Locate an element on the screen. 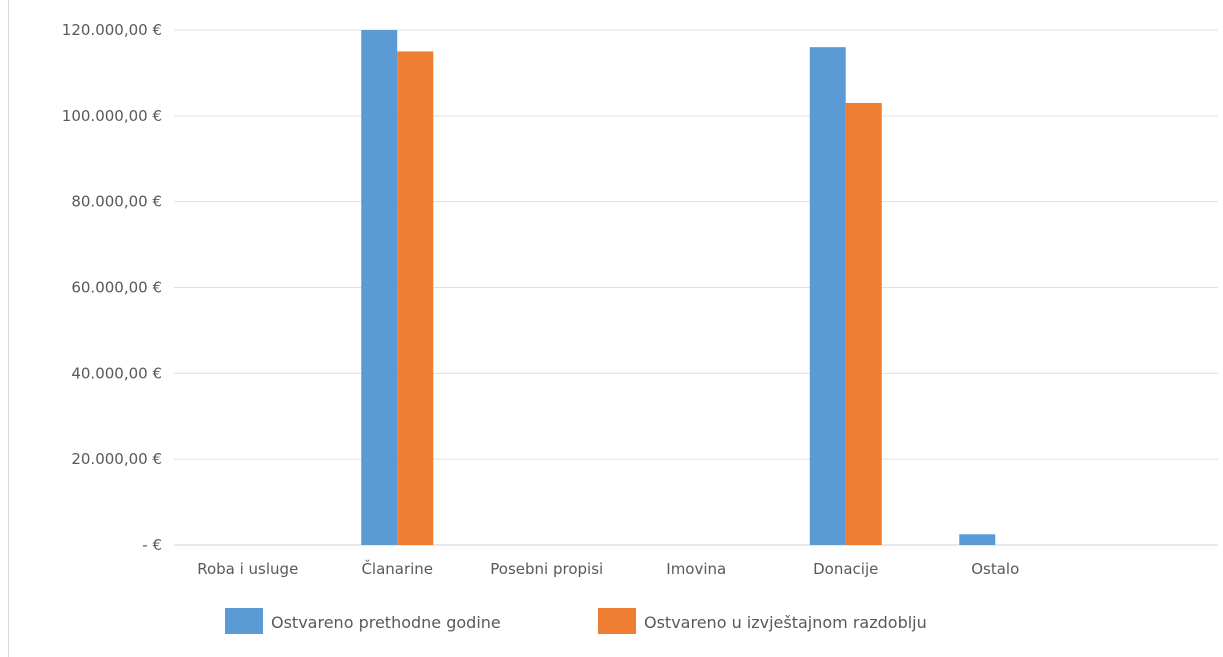  y-tick-label: 80.000,00 € is located at coordinates (116, 202).